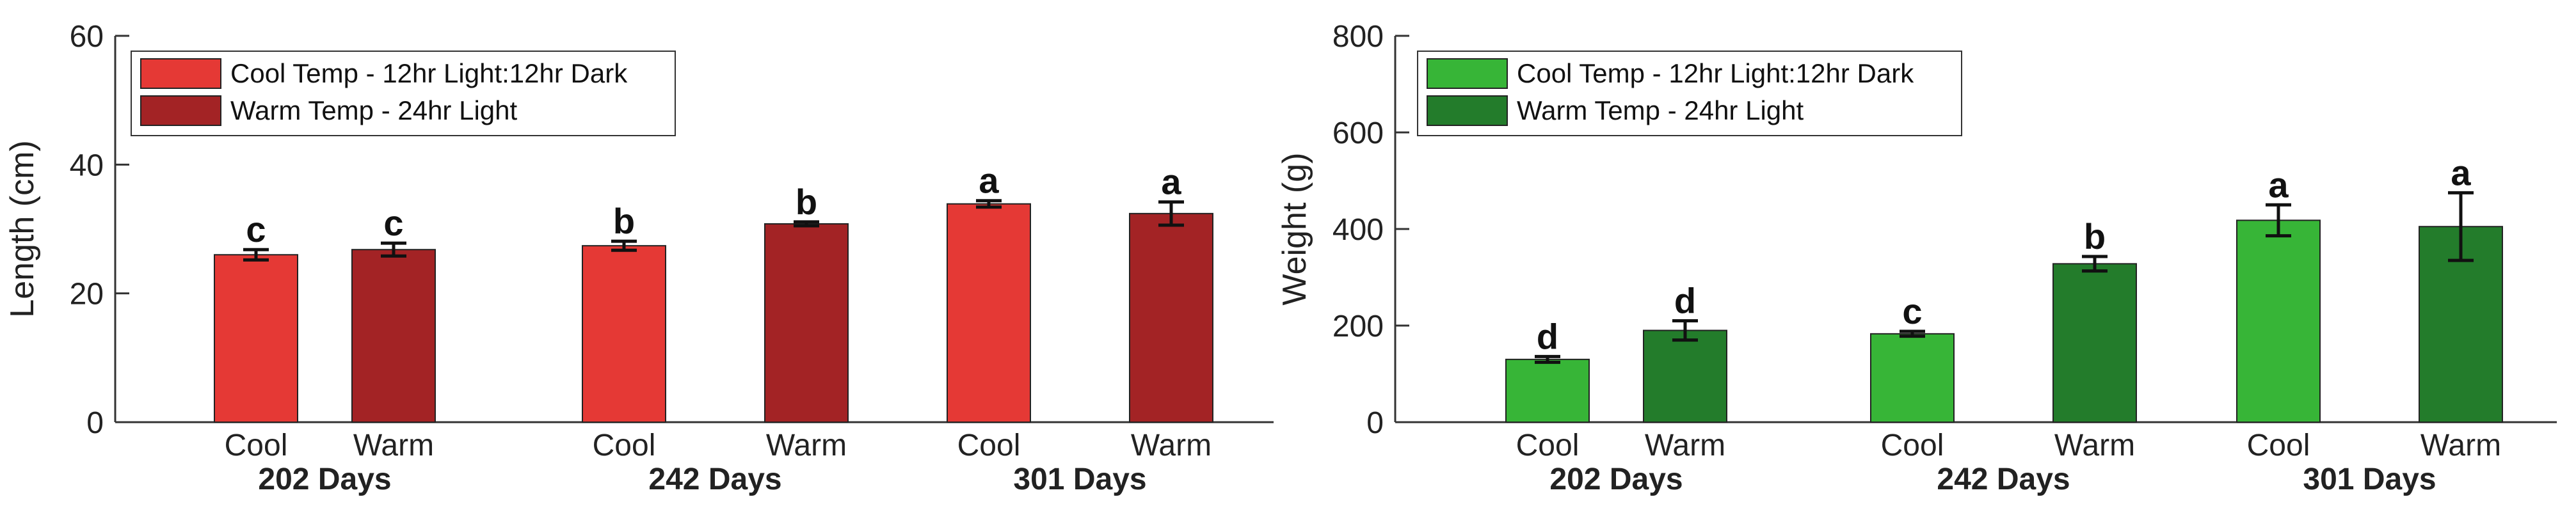  I want to click on y-tick-label: 800, so click(1358, 37).